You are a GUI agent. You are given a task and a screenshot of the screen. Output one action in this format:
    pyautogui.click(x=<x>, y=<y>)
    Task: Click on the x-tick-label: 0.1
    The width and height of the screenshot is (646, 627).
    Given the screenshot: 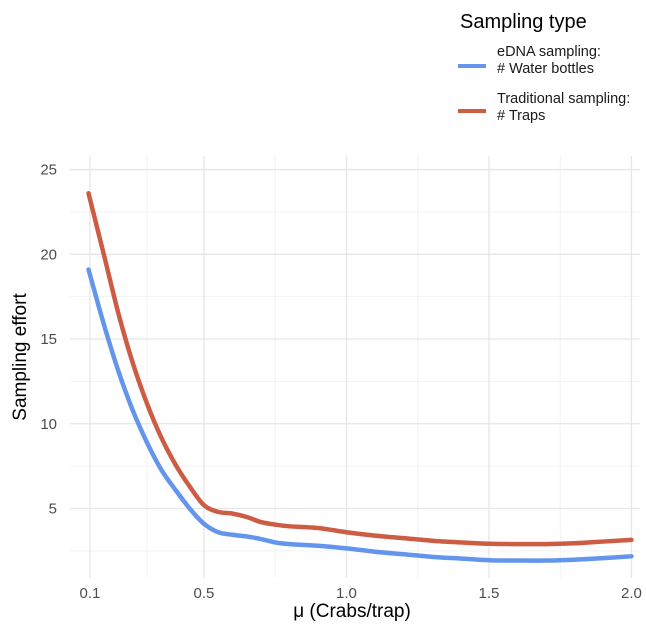 What is the action you would take?
    pyautogui.click(x=90, y=593)
    